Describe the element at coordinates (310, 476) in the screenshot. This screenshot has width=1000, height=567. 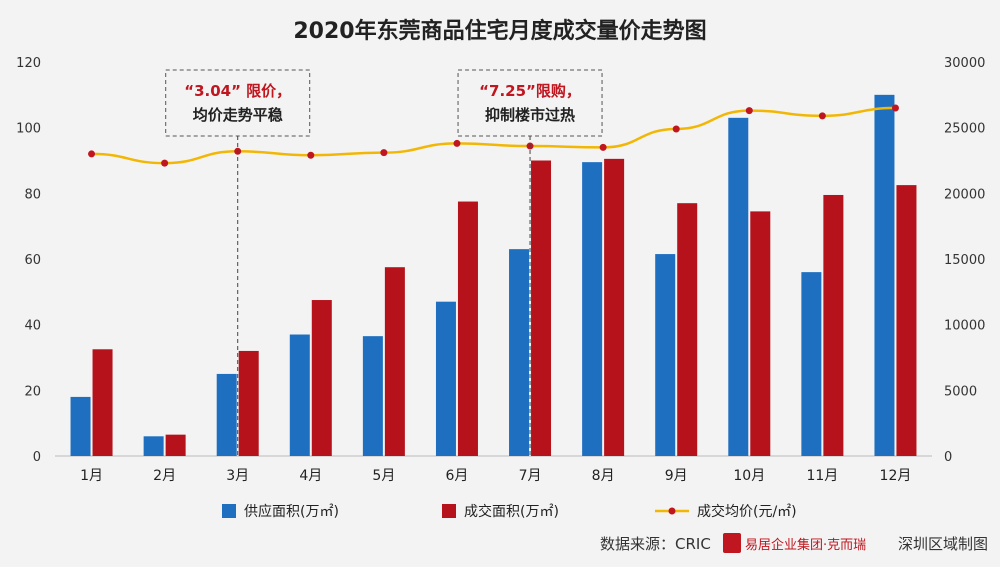
I see `x-tick-label: 4月` at that location.